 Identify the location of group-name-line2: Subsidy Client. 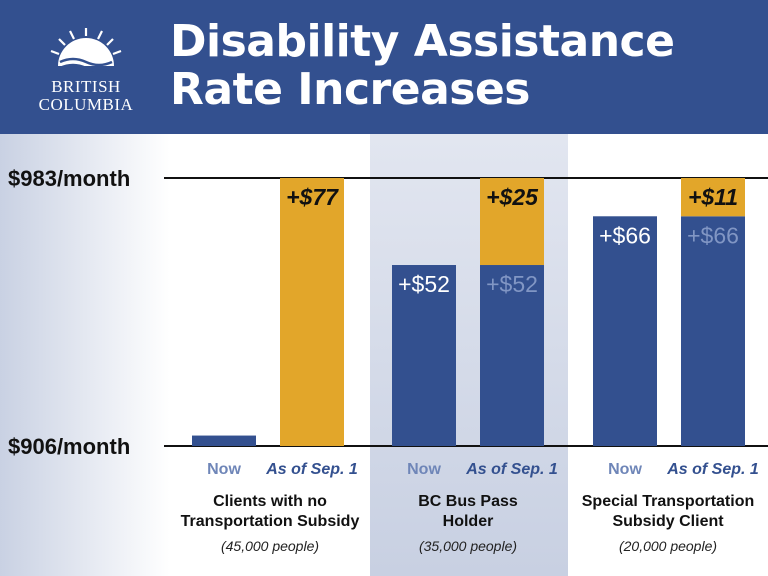
(668, 521).